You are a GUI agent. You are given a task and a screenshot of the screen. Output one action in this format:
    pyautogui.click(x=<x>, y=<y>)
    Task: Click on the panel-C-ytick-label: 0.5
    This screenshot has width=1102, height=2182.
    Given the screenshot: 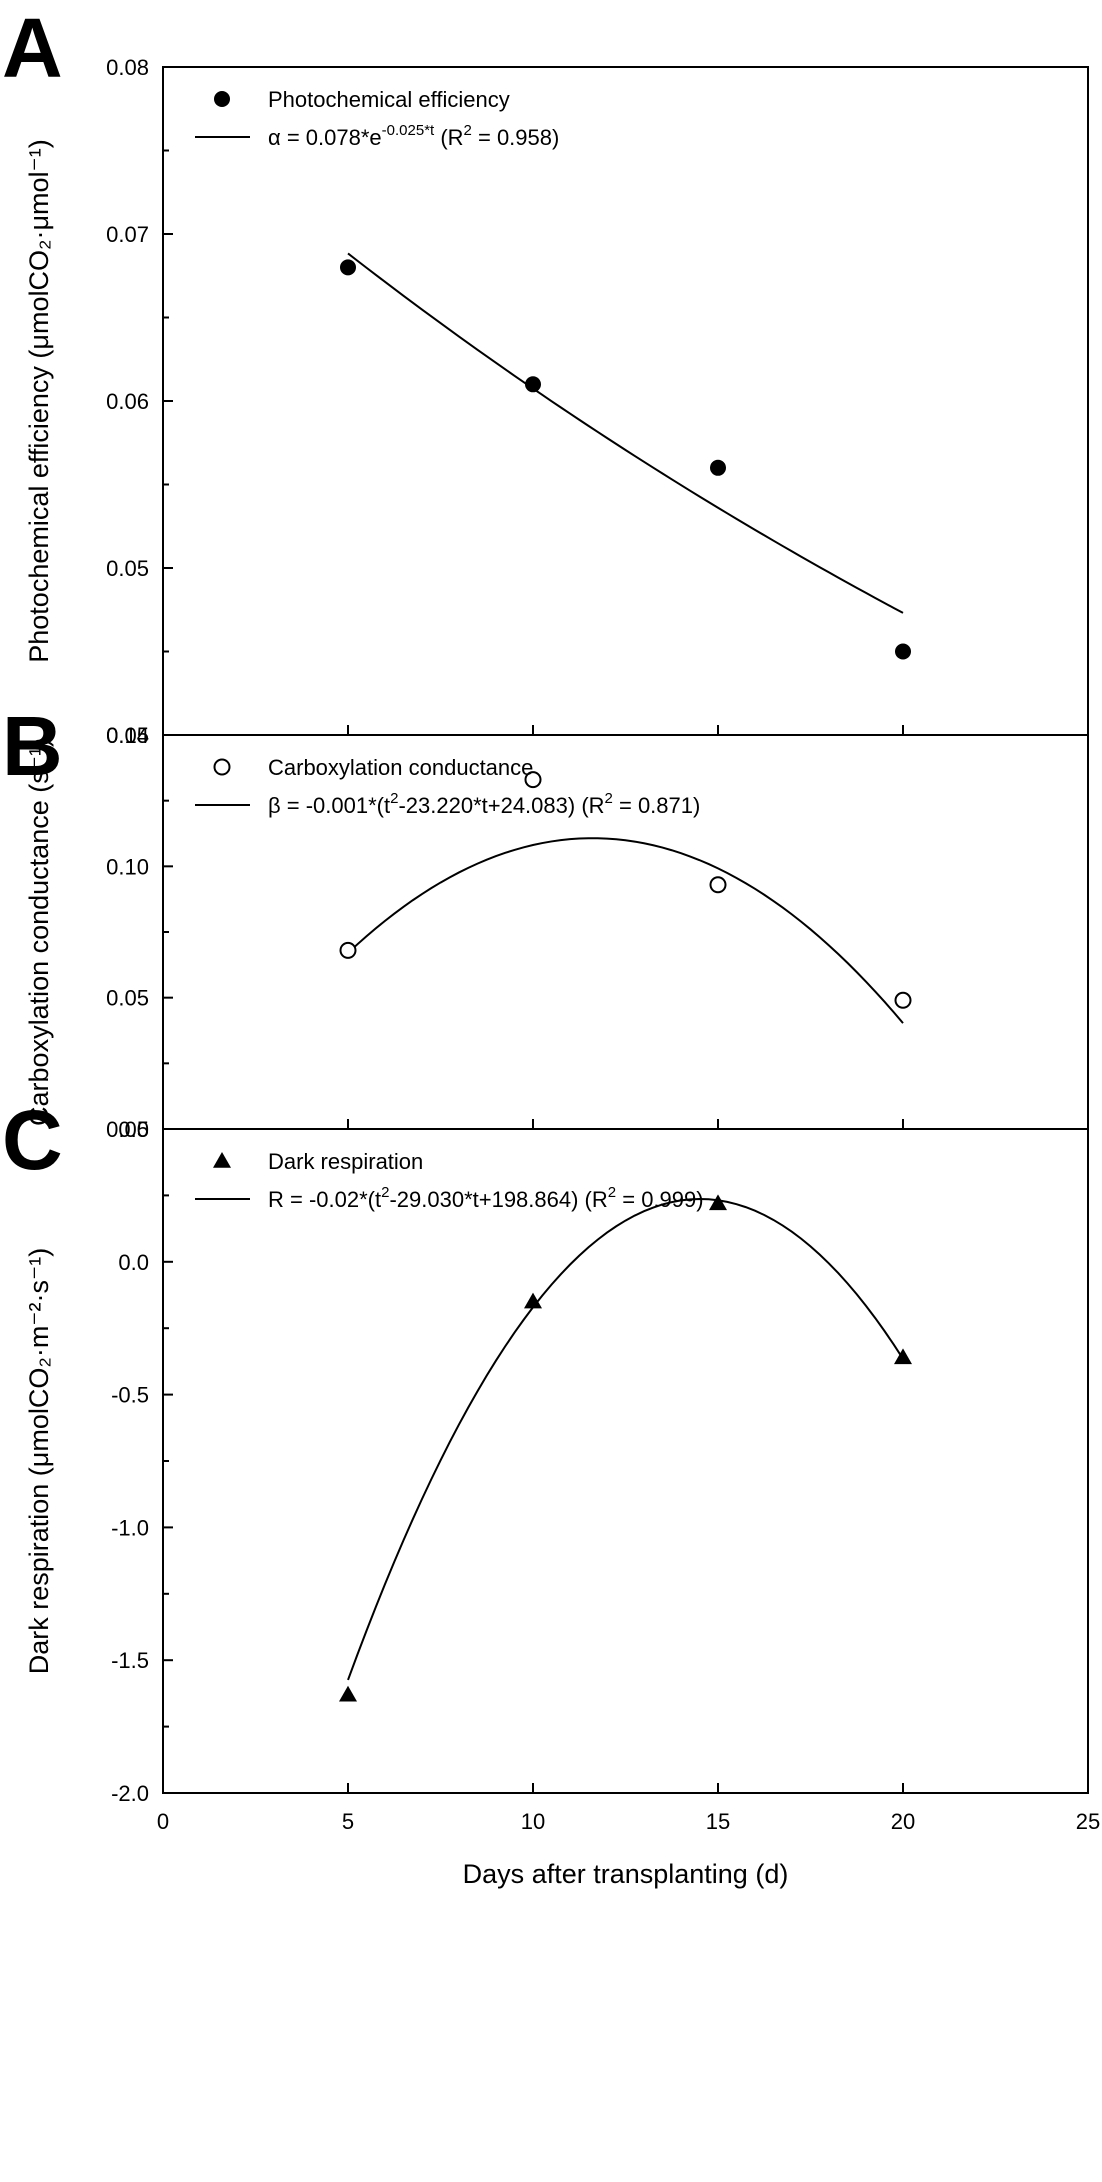 What is the action you would take?
    pyautogui.click(x=133, y=1129)
    